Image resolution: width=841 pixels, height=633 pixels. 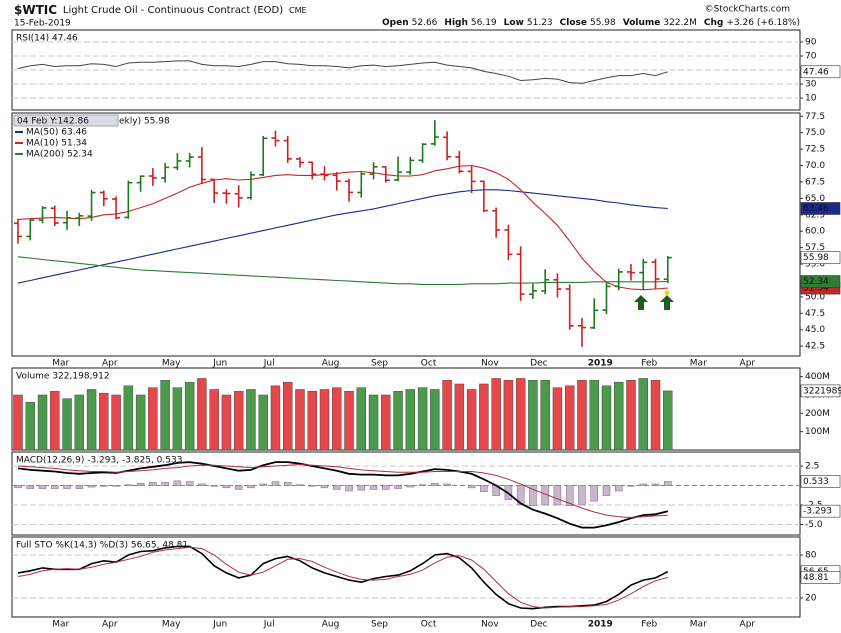 What do you see at coordinates (817, 432) in the screenshot?
I see `y-tick-label: 100M` at bounding box center [817, 432].